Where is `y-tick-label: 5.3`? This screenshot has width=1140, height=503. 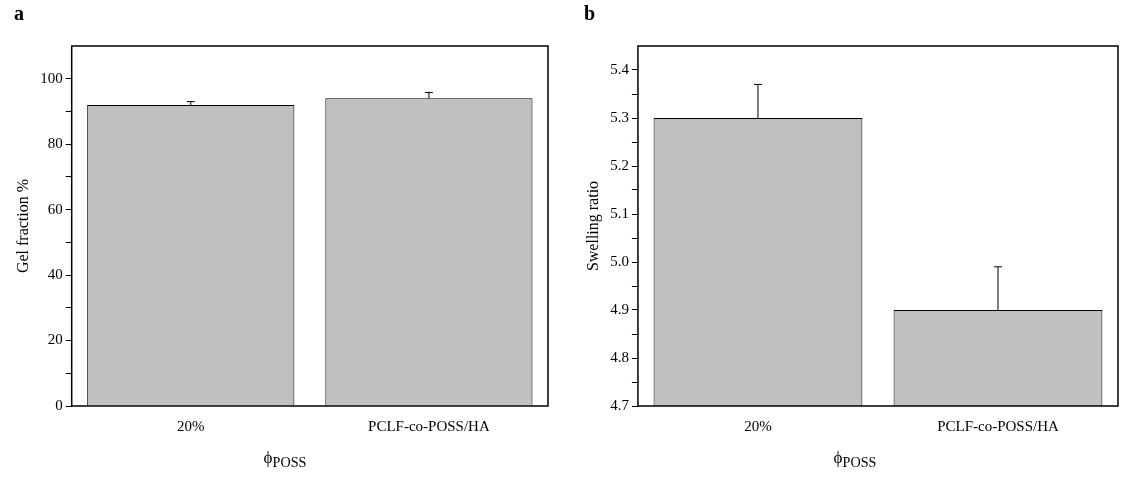
y-tick-label: 5.3 is located at coordinates (619, 116).